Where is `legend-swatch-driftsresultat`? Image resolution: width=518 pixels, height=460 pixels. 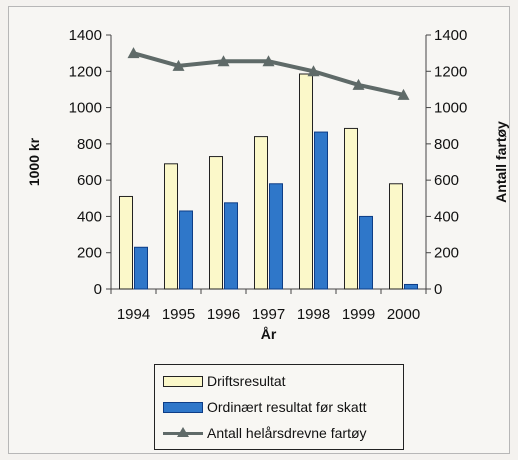 legend-swatch-driftsresultat is located at coordinates (183, 381).